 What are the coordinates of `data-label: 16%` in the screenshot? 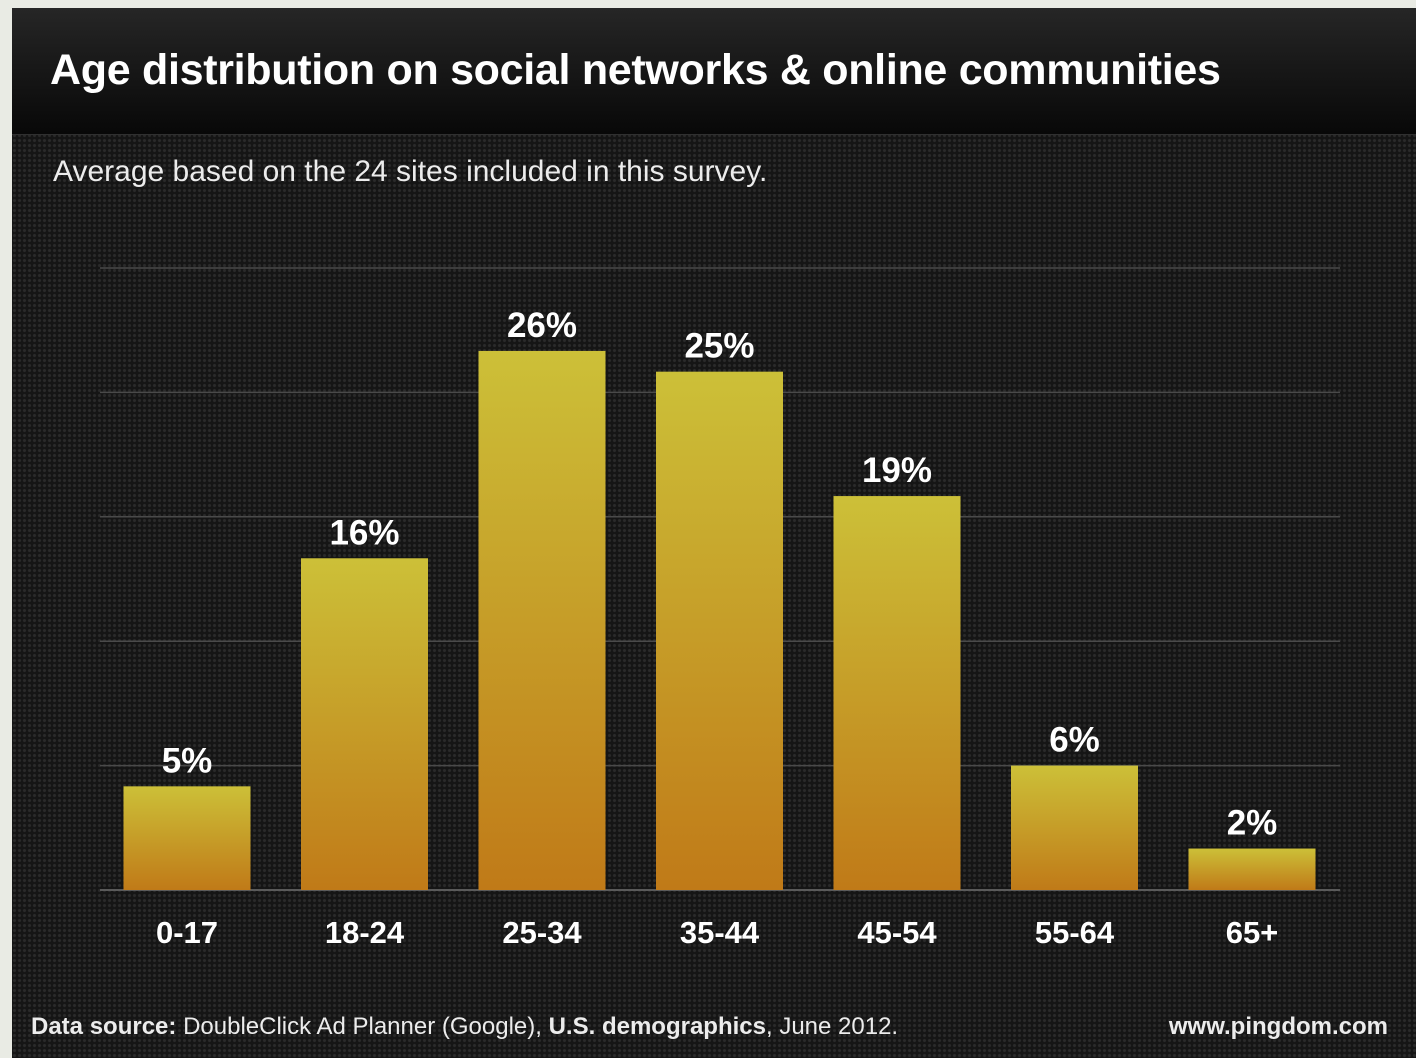 It's located at (364, 532).